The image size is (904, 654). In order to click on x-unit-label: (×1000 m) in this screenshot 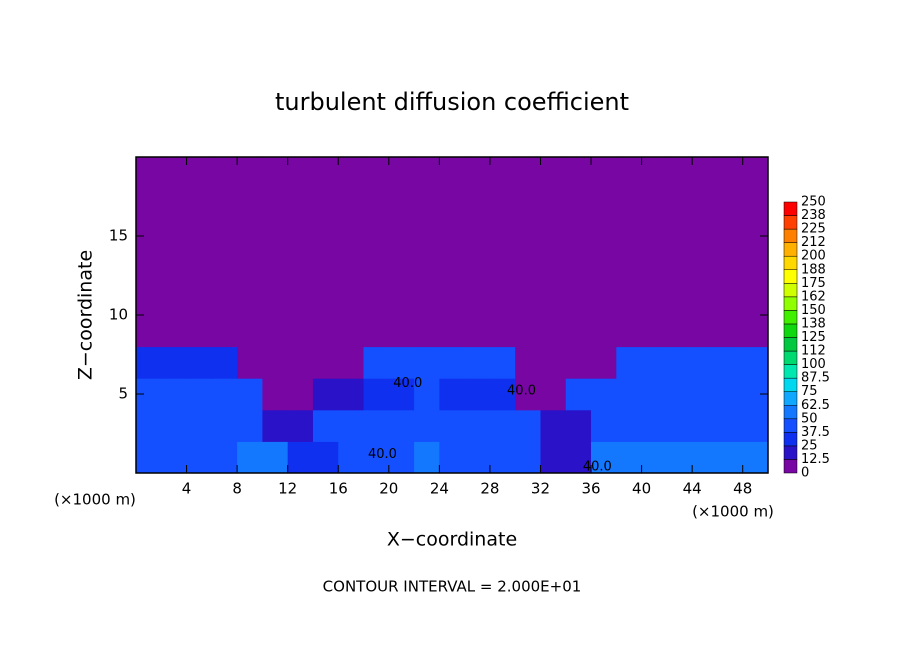, I will do `click(733, 512)`.